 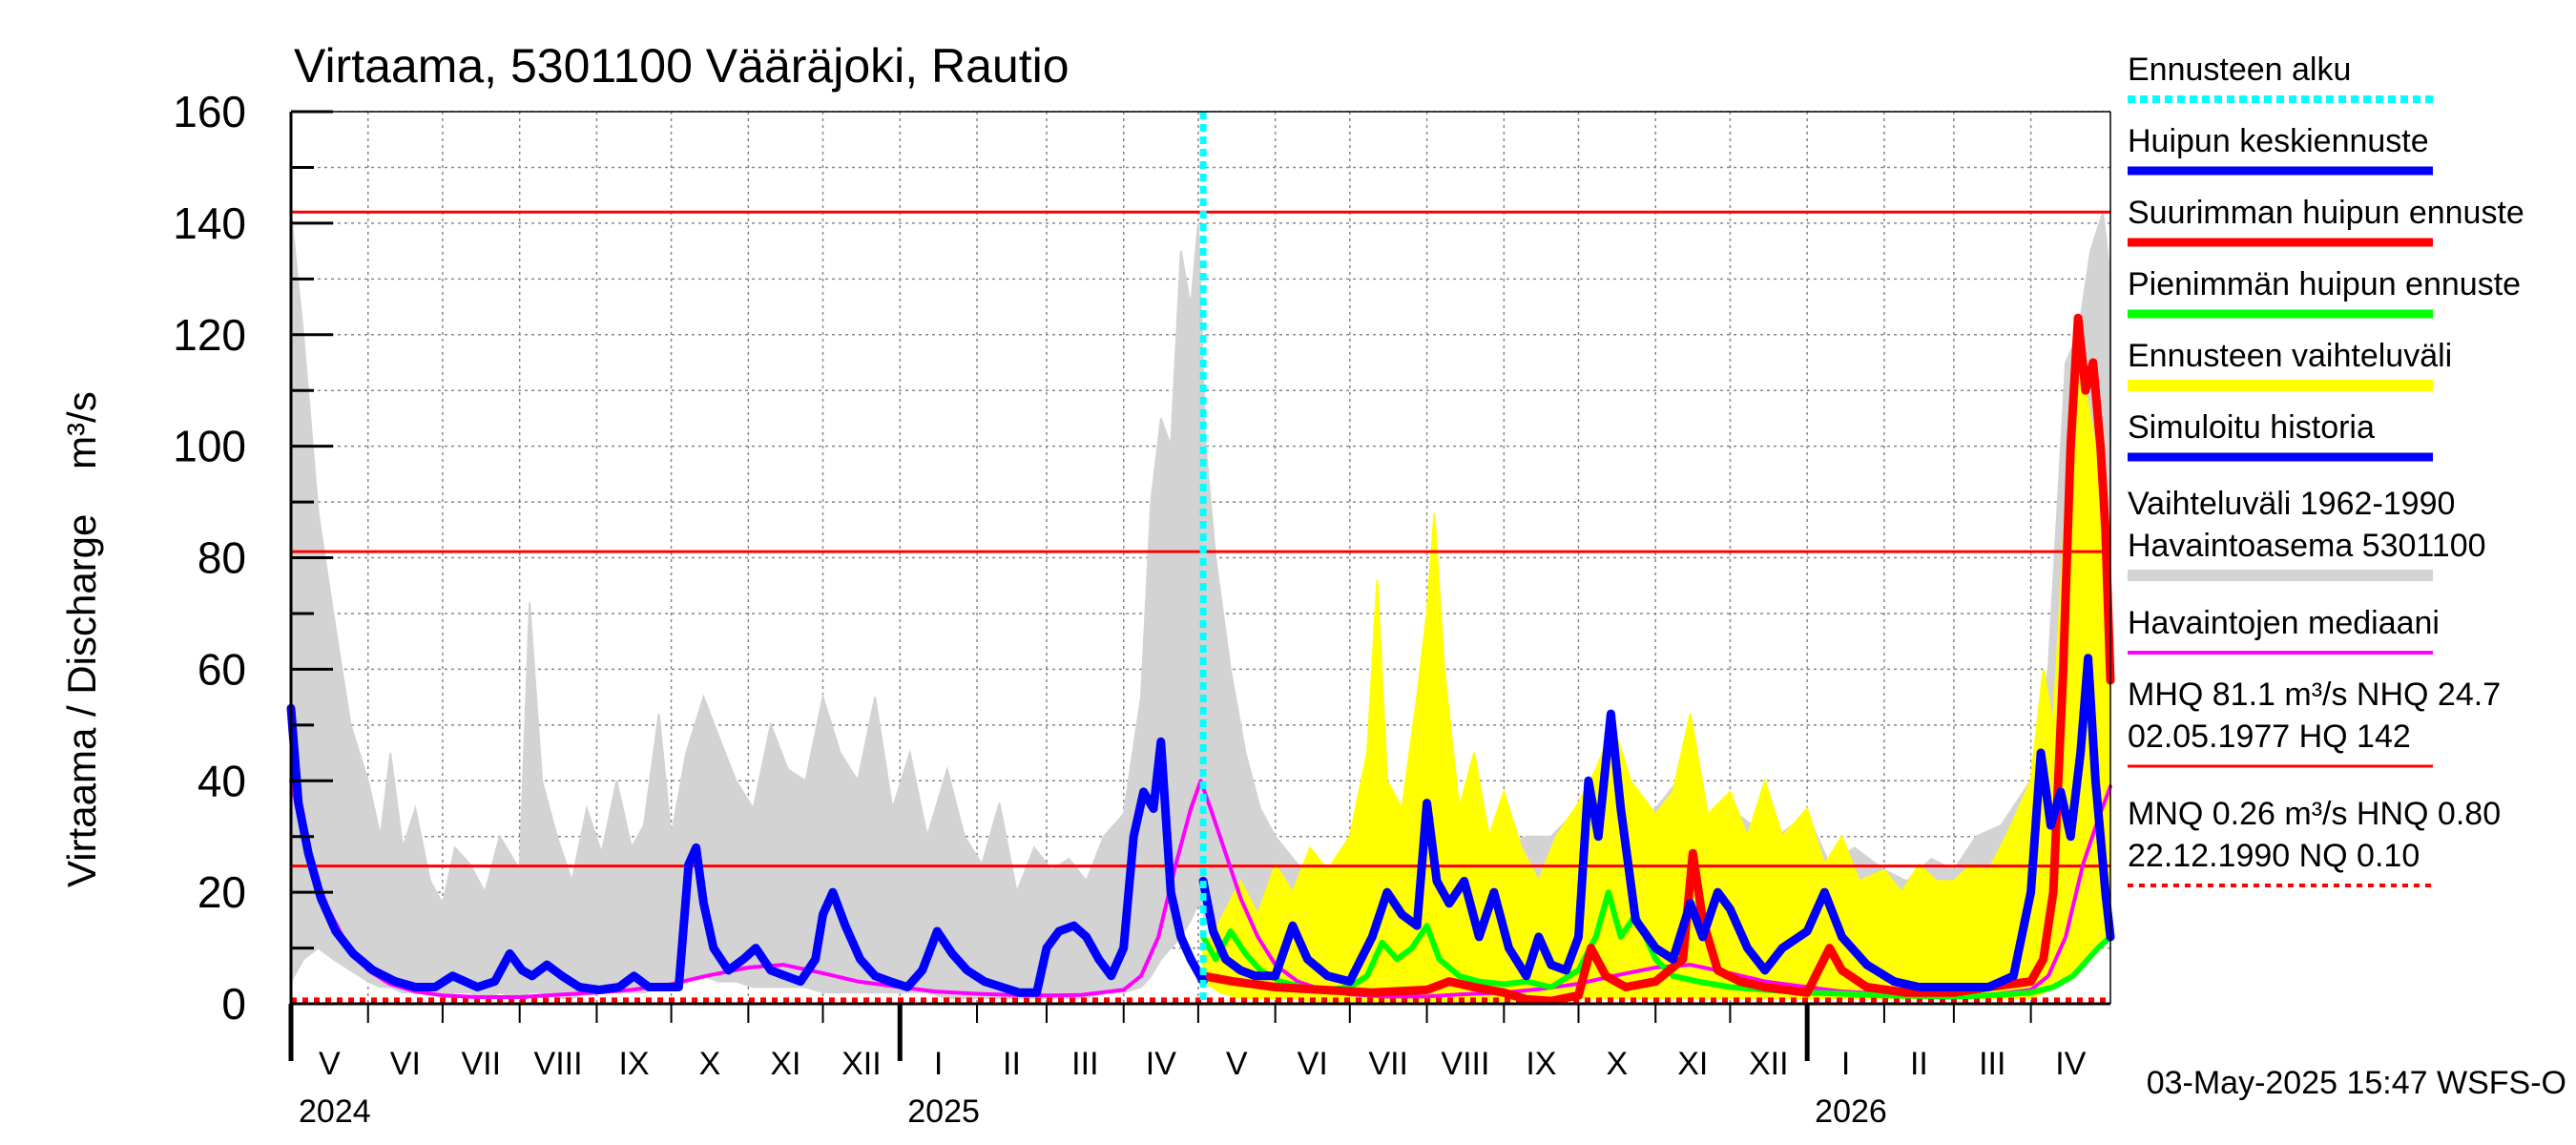 I want to click on y-tick-label: 80, so click(x=221, y=558).